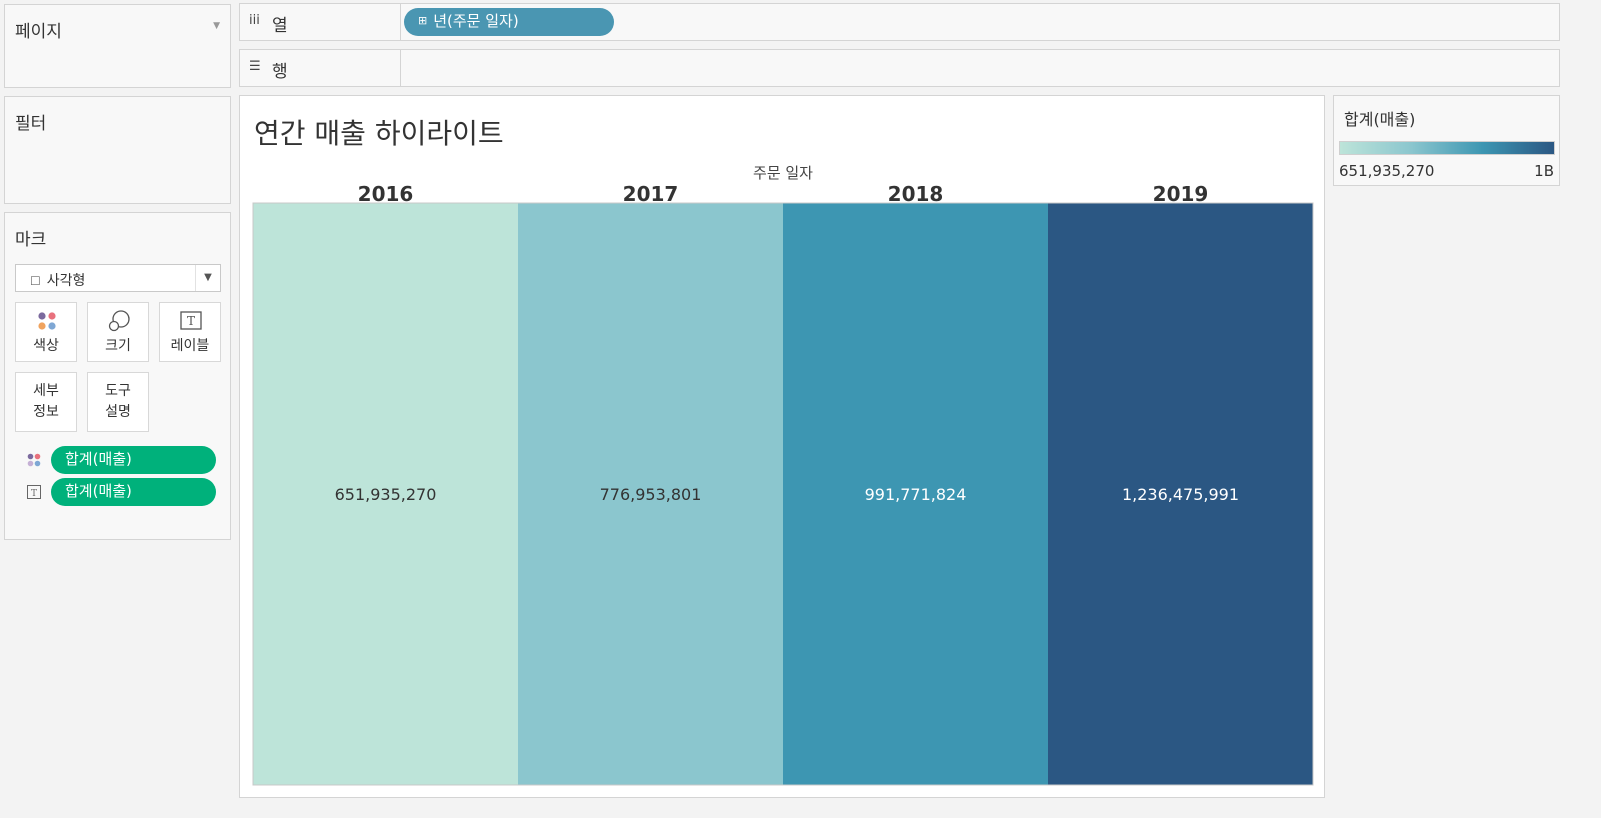 This screenshot has height=818, width=1601. I want to click on column-header-2018: 2018, so click(916, 194).